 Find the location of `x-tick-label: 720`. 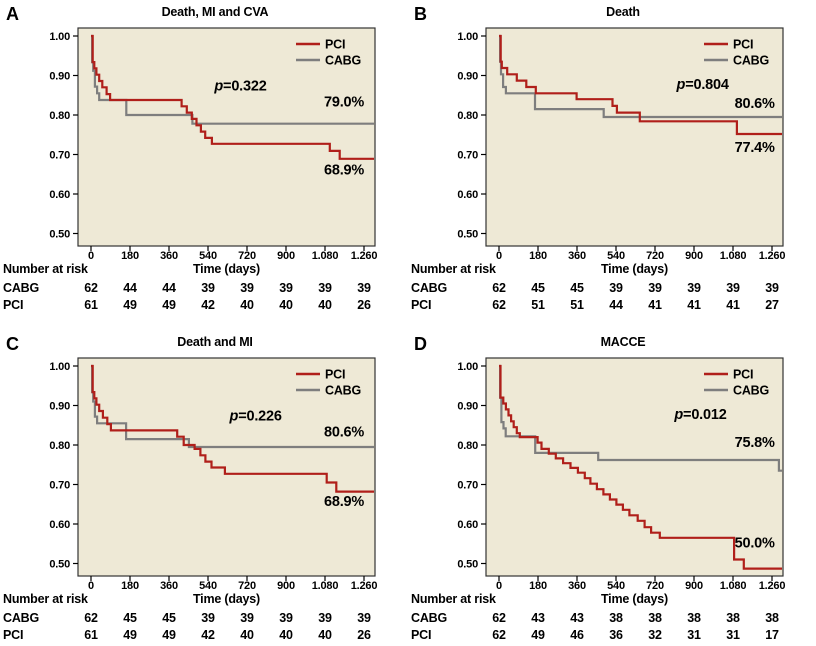

x-tick-label: 720 is located at coordinates (247, 256).